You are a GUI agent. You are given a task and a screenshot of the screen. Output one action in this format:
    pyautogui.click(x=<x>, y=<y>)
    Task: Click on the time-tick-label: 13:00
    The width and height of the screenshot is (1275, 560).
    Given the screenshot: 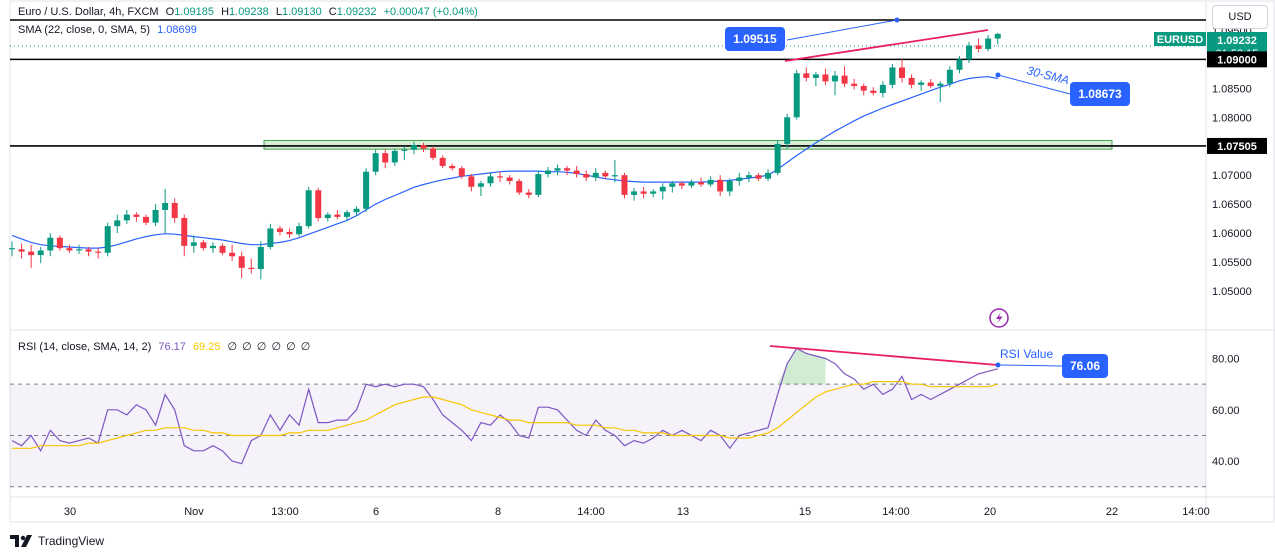 What is the action you would take?
    pyautogui.click(x=285, y=512)
    